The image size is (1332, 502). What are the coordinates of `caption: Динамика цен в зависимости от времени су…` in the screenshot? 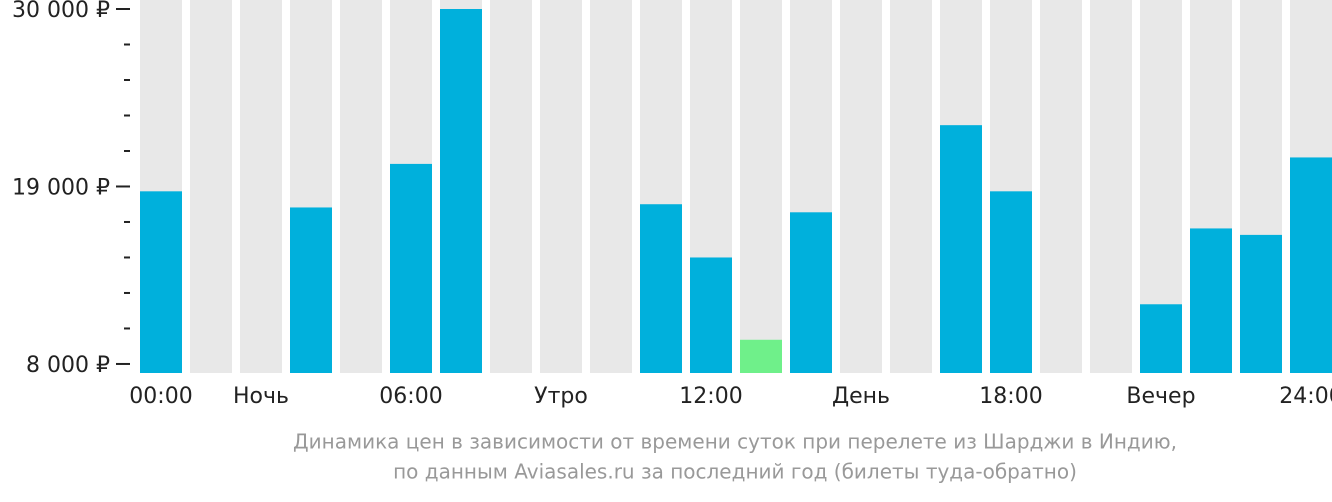 It's located at (735, 442).